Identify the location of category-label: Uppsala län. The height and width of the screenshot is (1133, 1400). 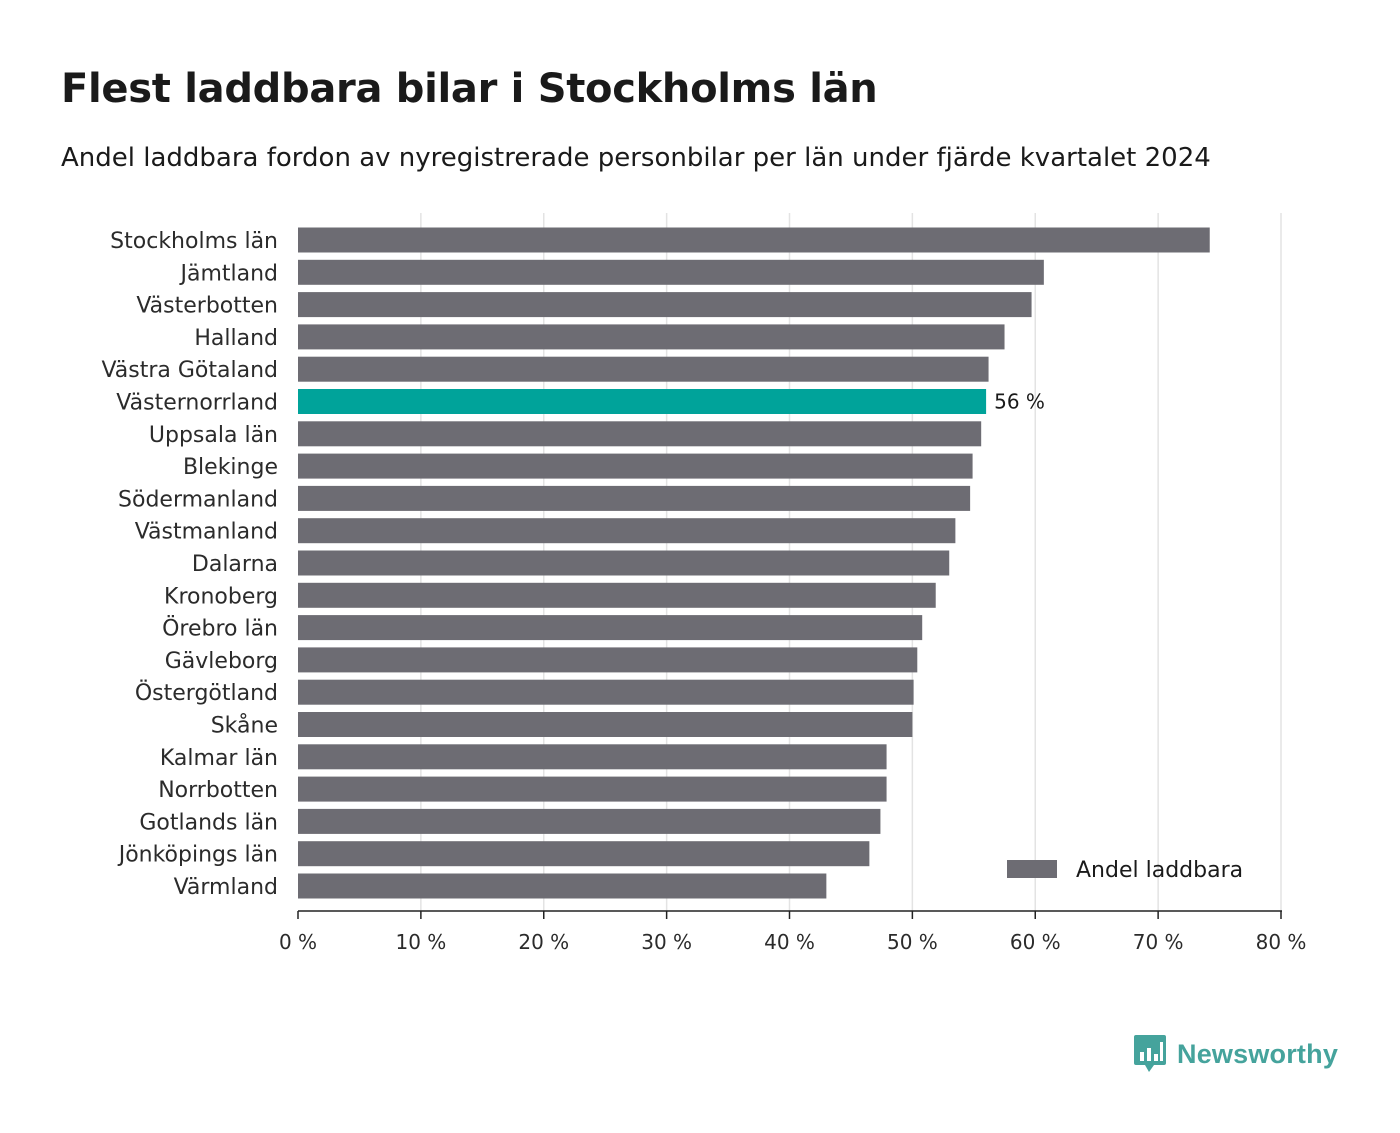
(213, 435).